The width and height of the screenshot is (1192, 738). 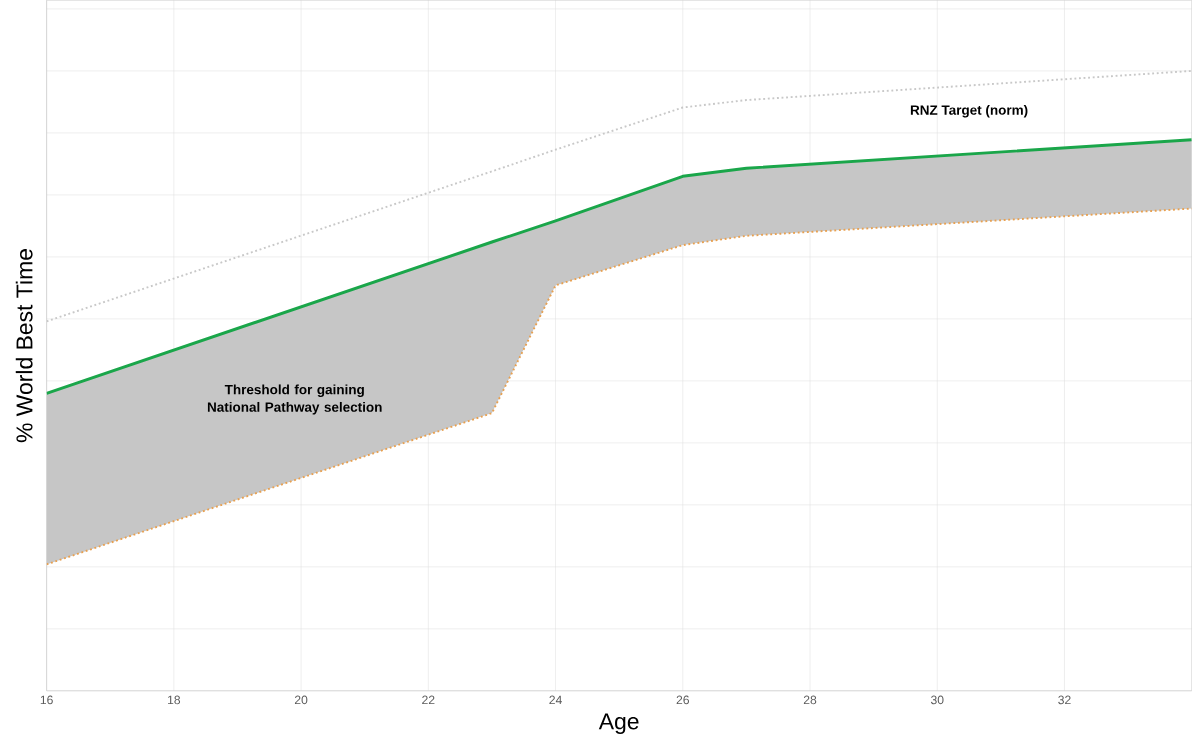 I want to click on annotation: RNZ Target (norm), so click(x=969, y=111).